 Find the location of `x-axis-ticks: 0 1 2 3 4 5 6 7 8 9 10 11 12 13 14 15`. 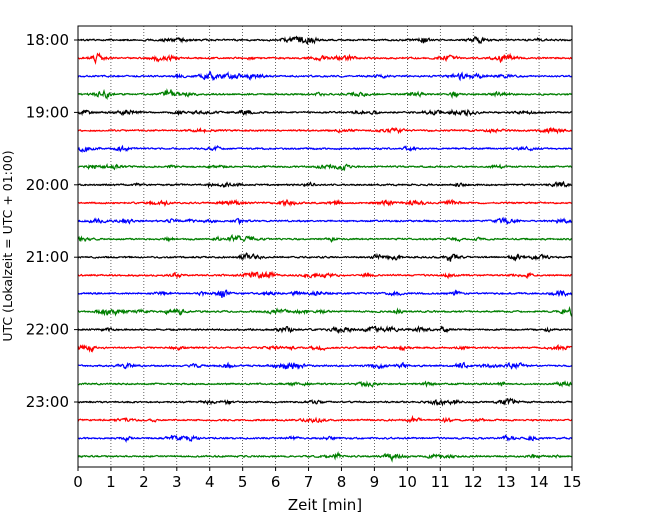

x-axis-ticks: 0 1 2 3 4 5 6 7 8 9 10 11 12 13 14 15 is located at coordinates (327, 479).